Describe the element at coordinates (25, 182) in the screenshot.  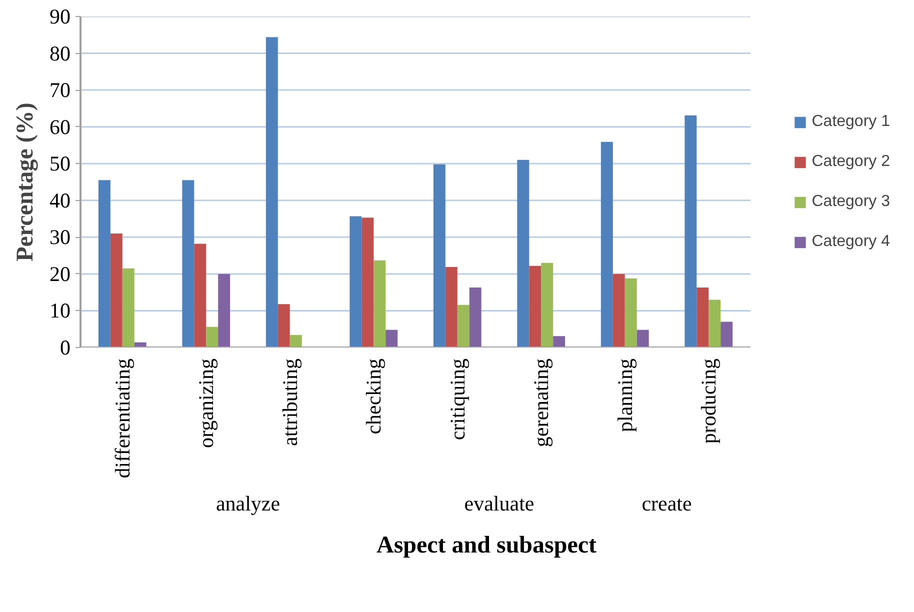
I see `y-axis-title: Percentage (%)` at that location.